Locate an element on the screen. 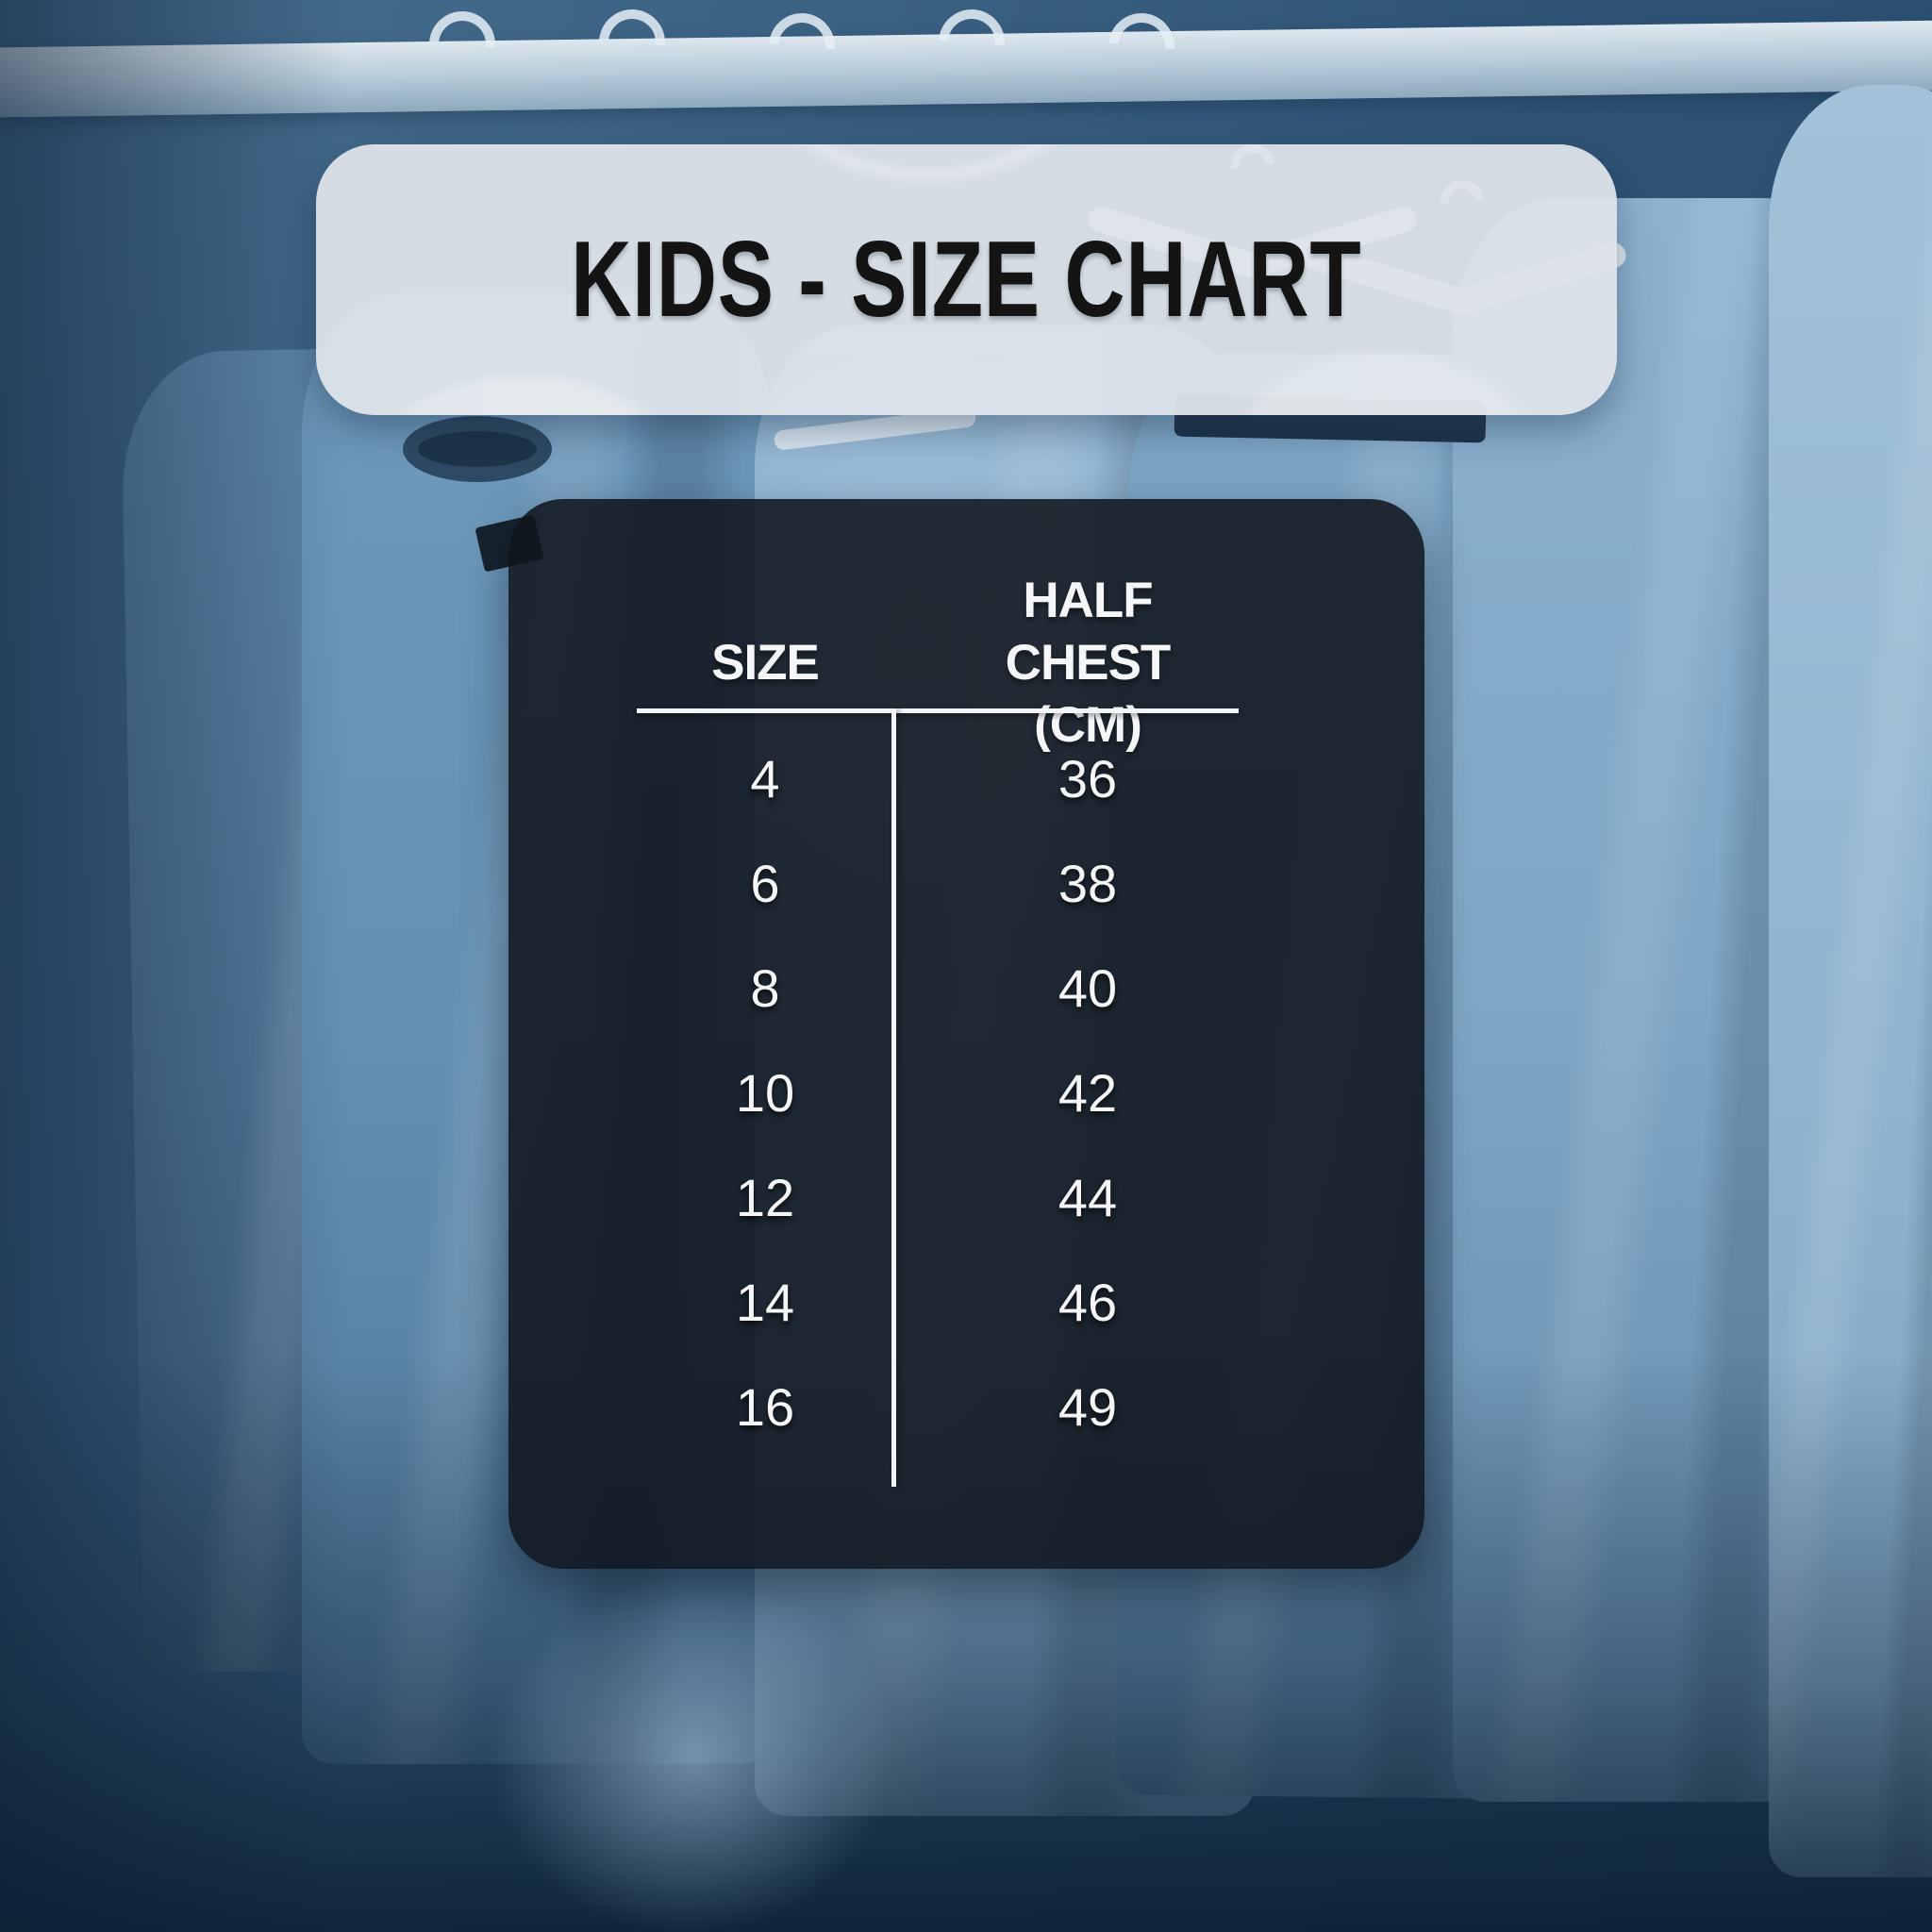  size-value: 14 is located at coordinates (765, 1302).